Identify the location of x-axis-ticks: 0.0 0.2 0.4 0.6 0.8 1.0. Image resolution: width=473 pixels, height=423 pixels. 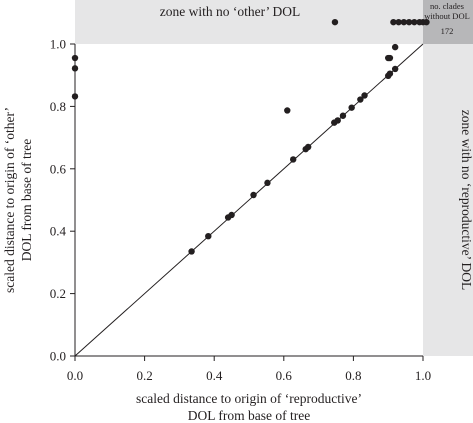
(249, 369).